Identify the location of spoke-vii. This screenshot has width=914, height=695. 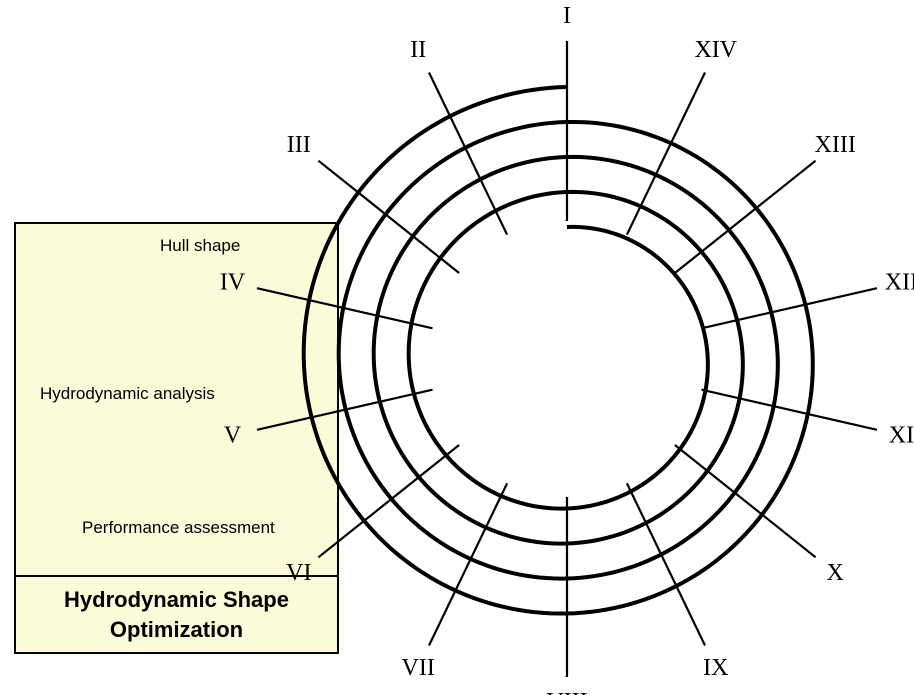
(468, 564).